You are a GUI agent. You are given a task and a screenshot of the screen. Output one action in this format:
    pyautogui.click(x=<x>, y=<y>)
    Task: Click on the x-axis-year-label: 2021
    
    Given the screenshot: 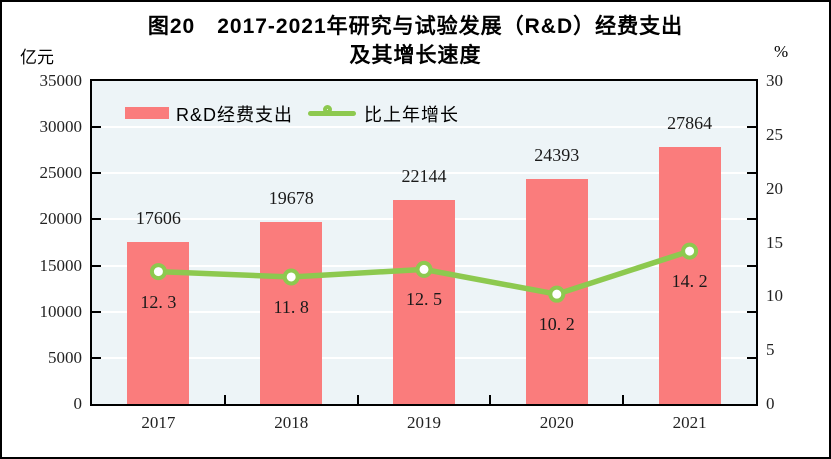 What is the action you would take?
    pyautogui.click(x=689, y=422)
    